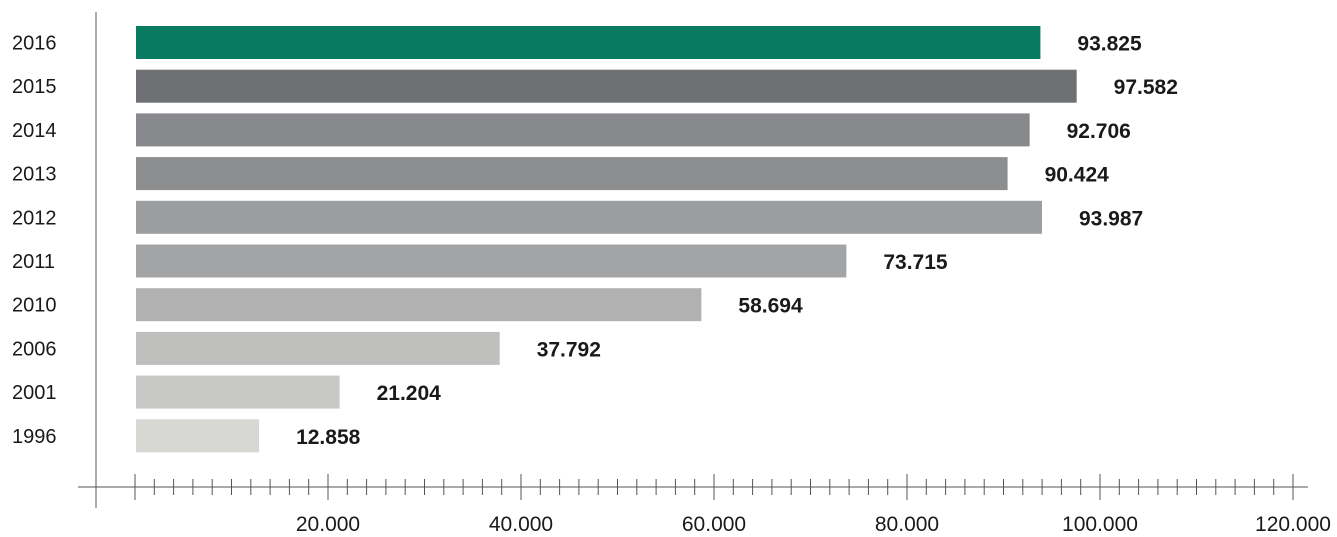 This screenshot has height=537, width=1337. Describe the element at coordinates (770, 306) in the screenshot. I see `value-label-2010: 58.694` at that location.